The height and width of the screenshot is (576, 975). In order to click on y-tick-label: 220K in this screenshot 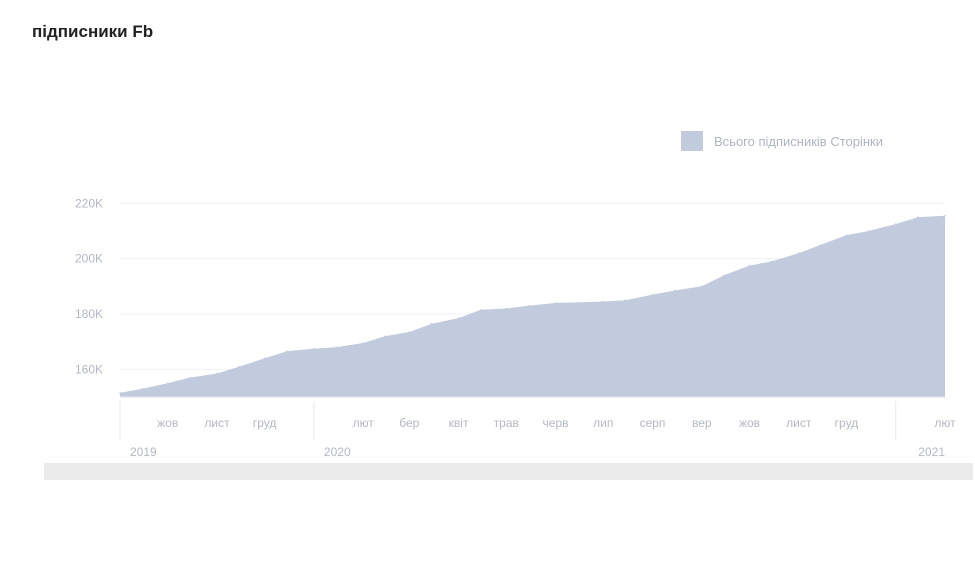, I will do `click(89, 203)`.